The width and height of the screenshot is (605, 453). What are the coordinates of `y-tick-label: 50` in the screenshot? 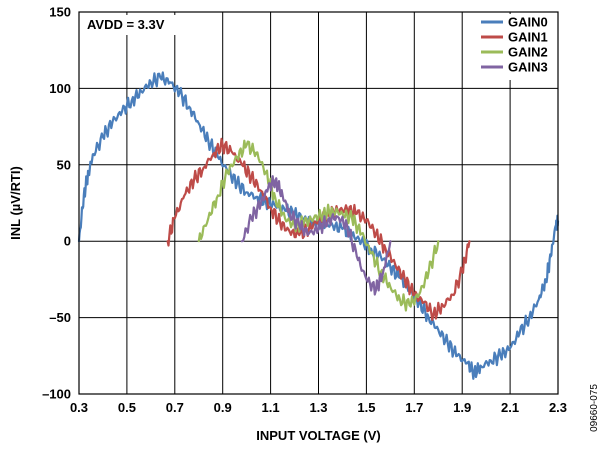 It's located at (64, 164).